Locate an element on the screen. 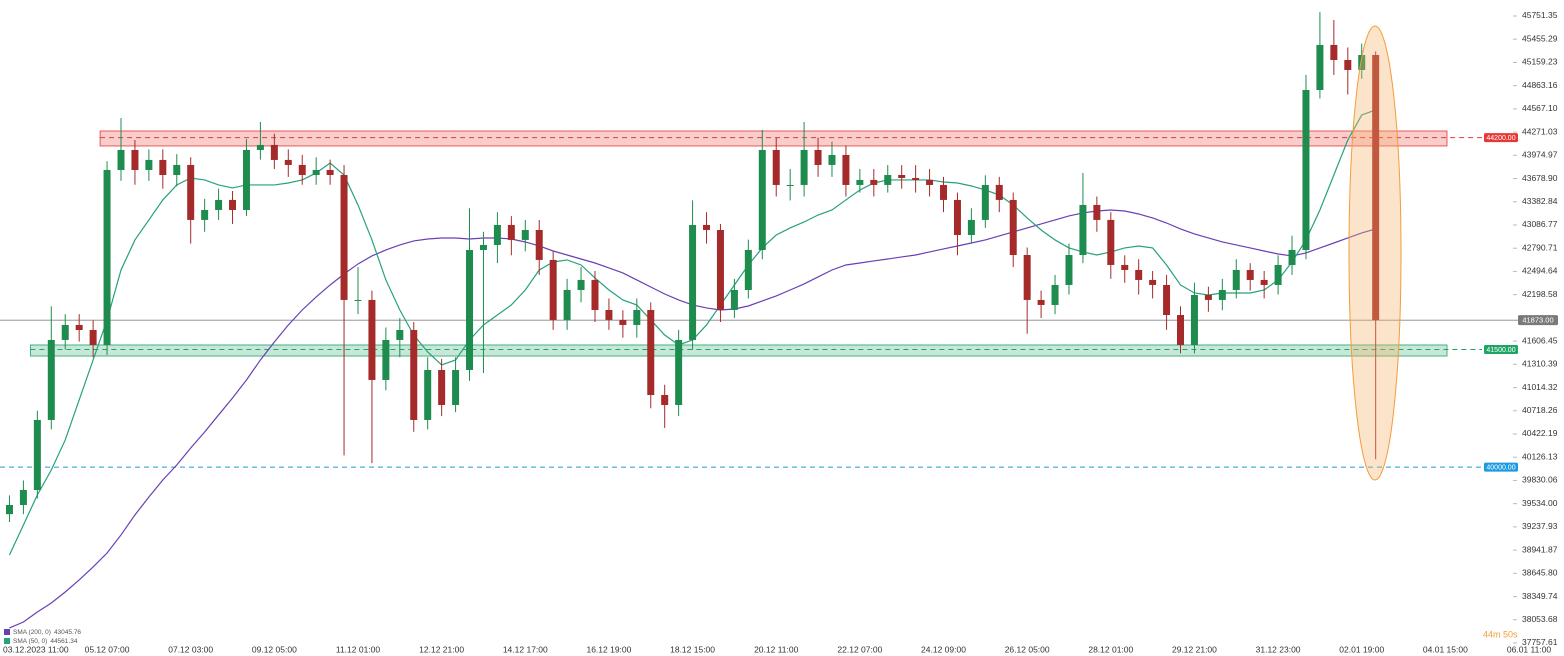 This screenshot has width=1564, height=656. y-tick-label: 45159.23 is located at coordinates (1540, 62).